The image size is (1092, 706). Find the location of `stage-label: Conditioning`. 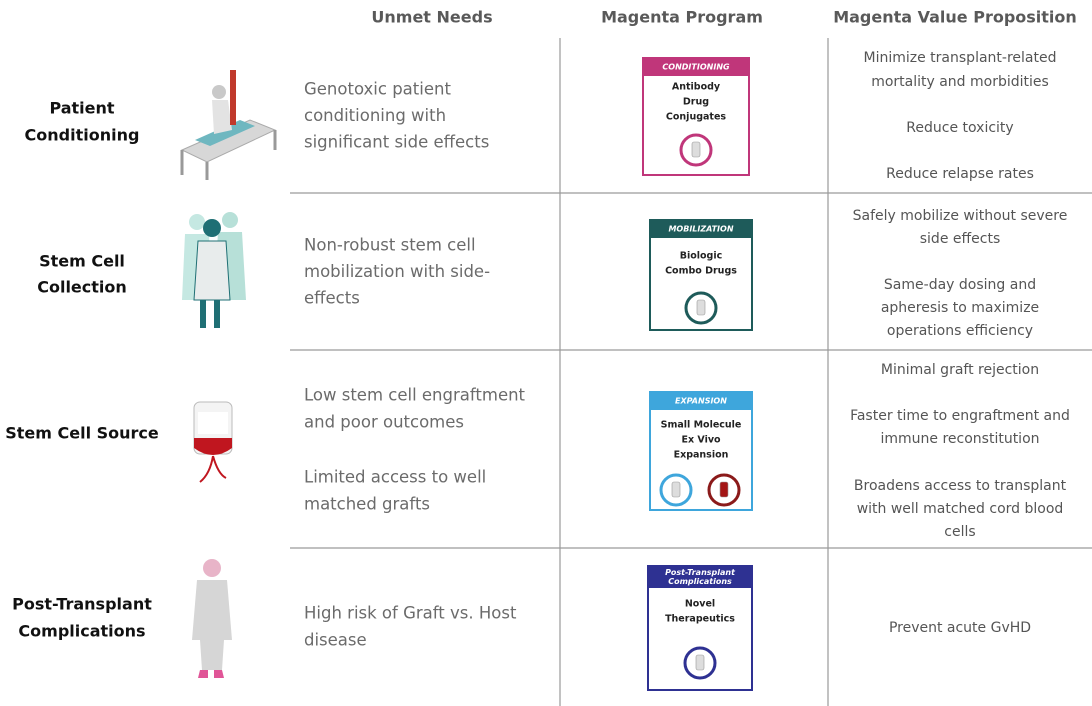

stage-label: Conditioning is located at coordinates (82, 135).